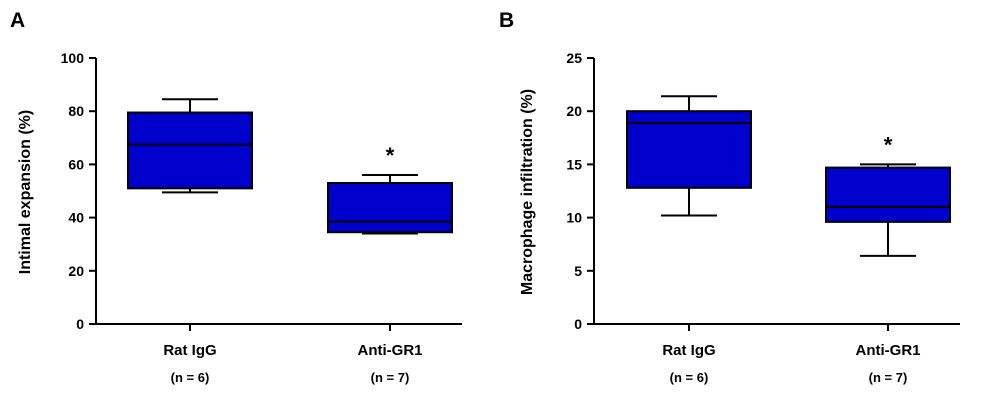 Image resolution: width=982 pixels, height=393 pixels. I want to click on y-tick-label-a-0: 0, so click(80, 324).